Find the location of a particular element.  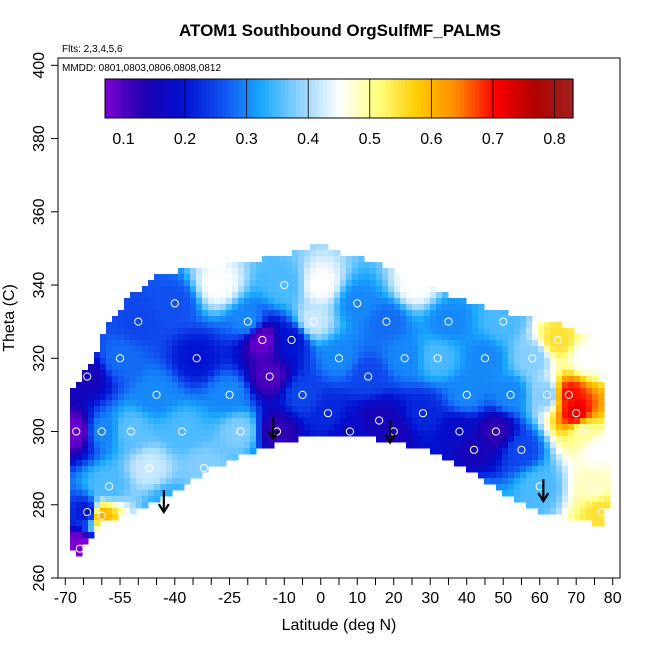

colorbar-swatch is located at coordinates (341, 98).